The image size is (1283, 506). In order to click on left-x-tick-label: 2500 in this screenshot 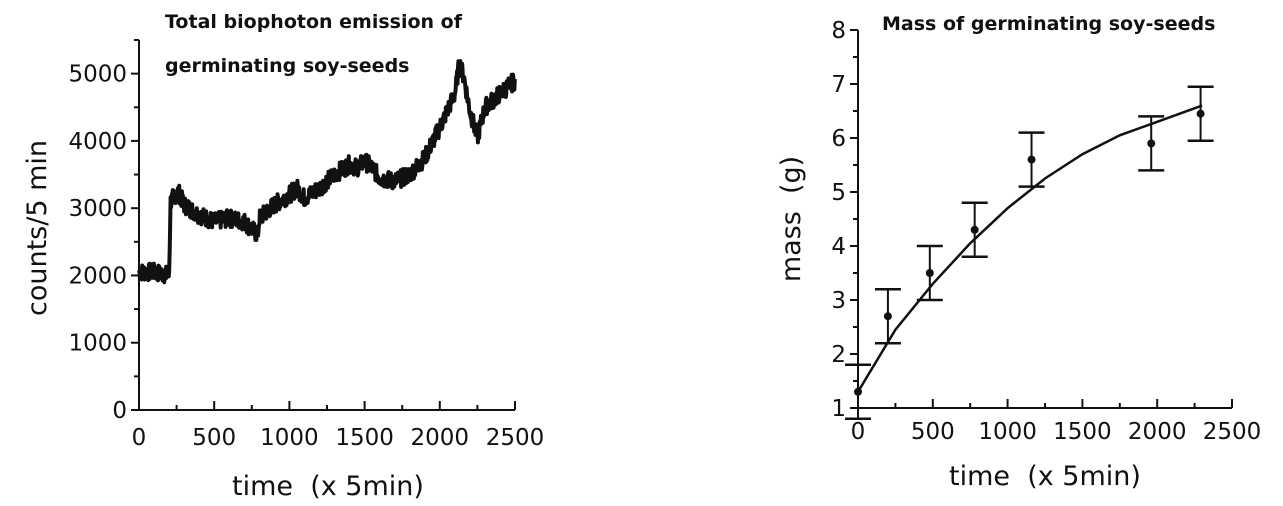, I will do `click(515, 438)`.